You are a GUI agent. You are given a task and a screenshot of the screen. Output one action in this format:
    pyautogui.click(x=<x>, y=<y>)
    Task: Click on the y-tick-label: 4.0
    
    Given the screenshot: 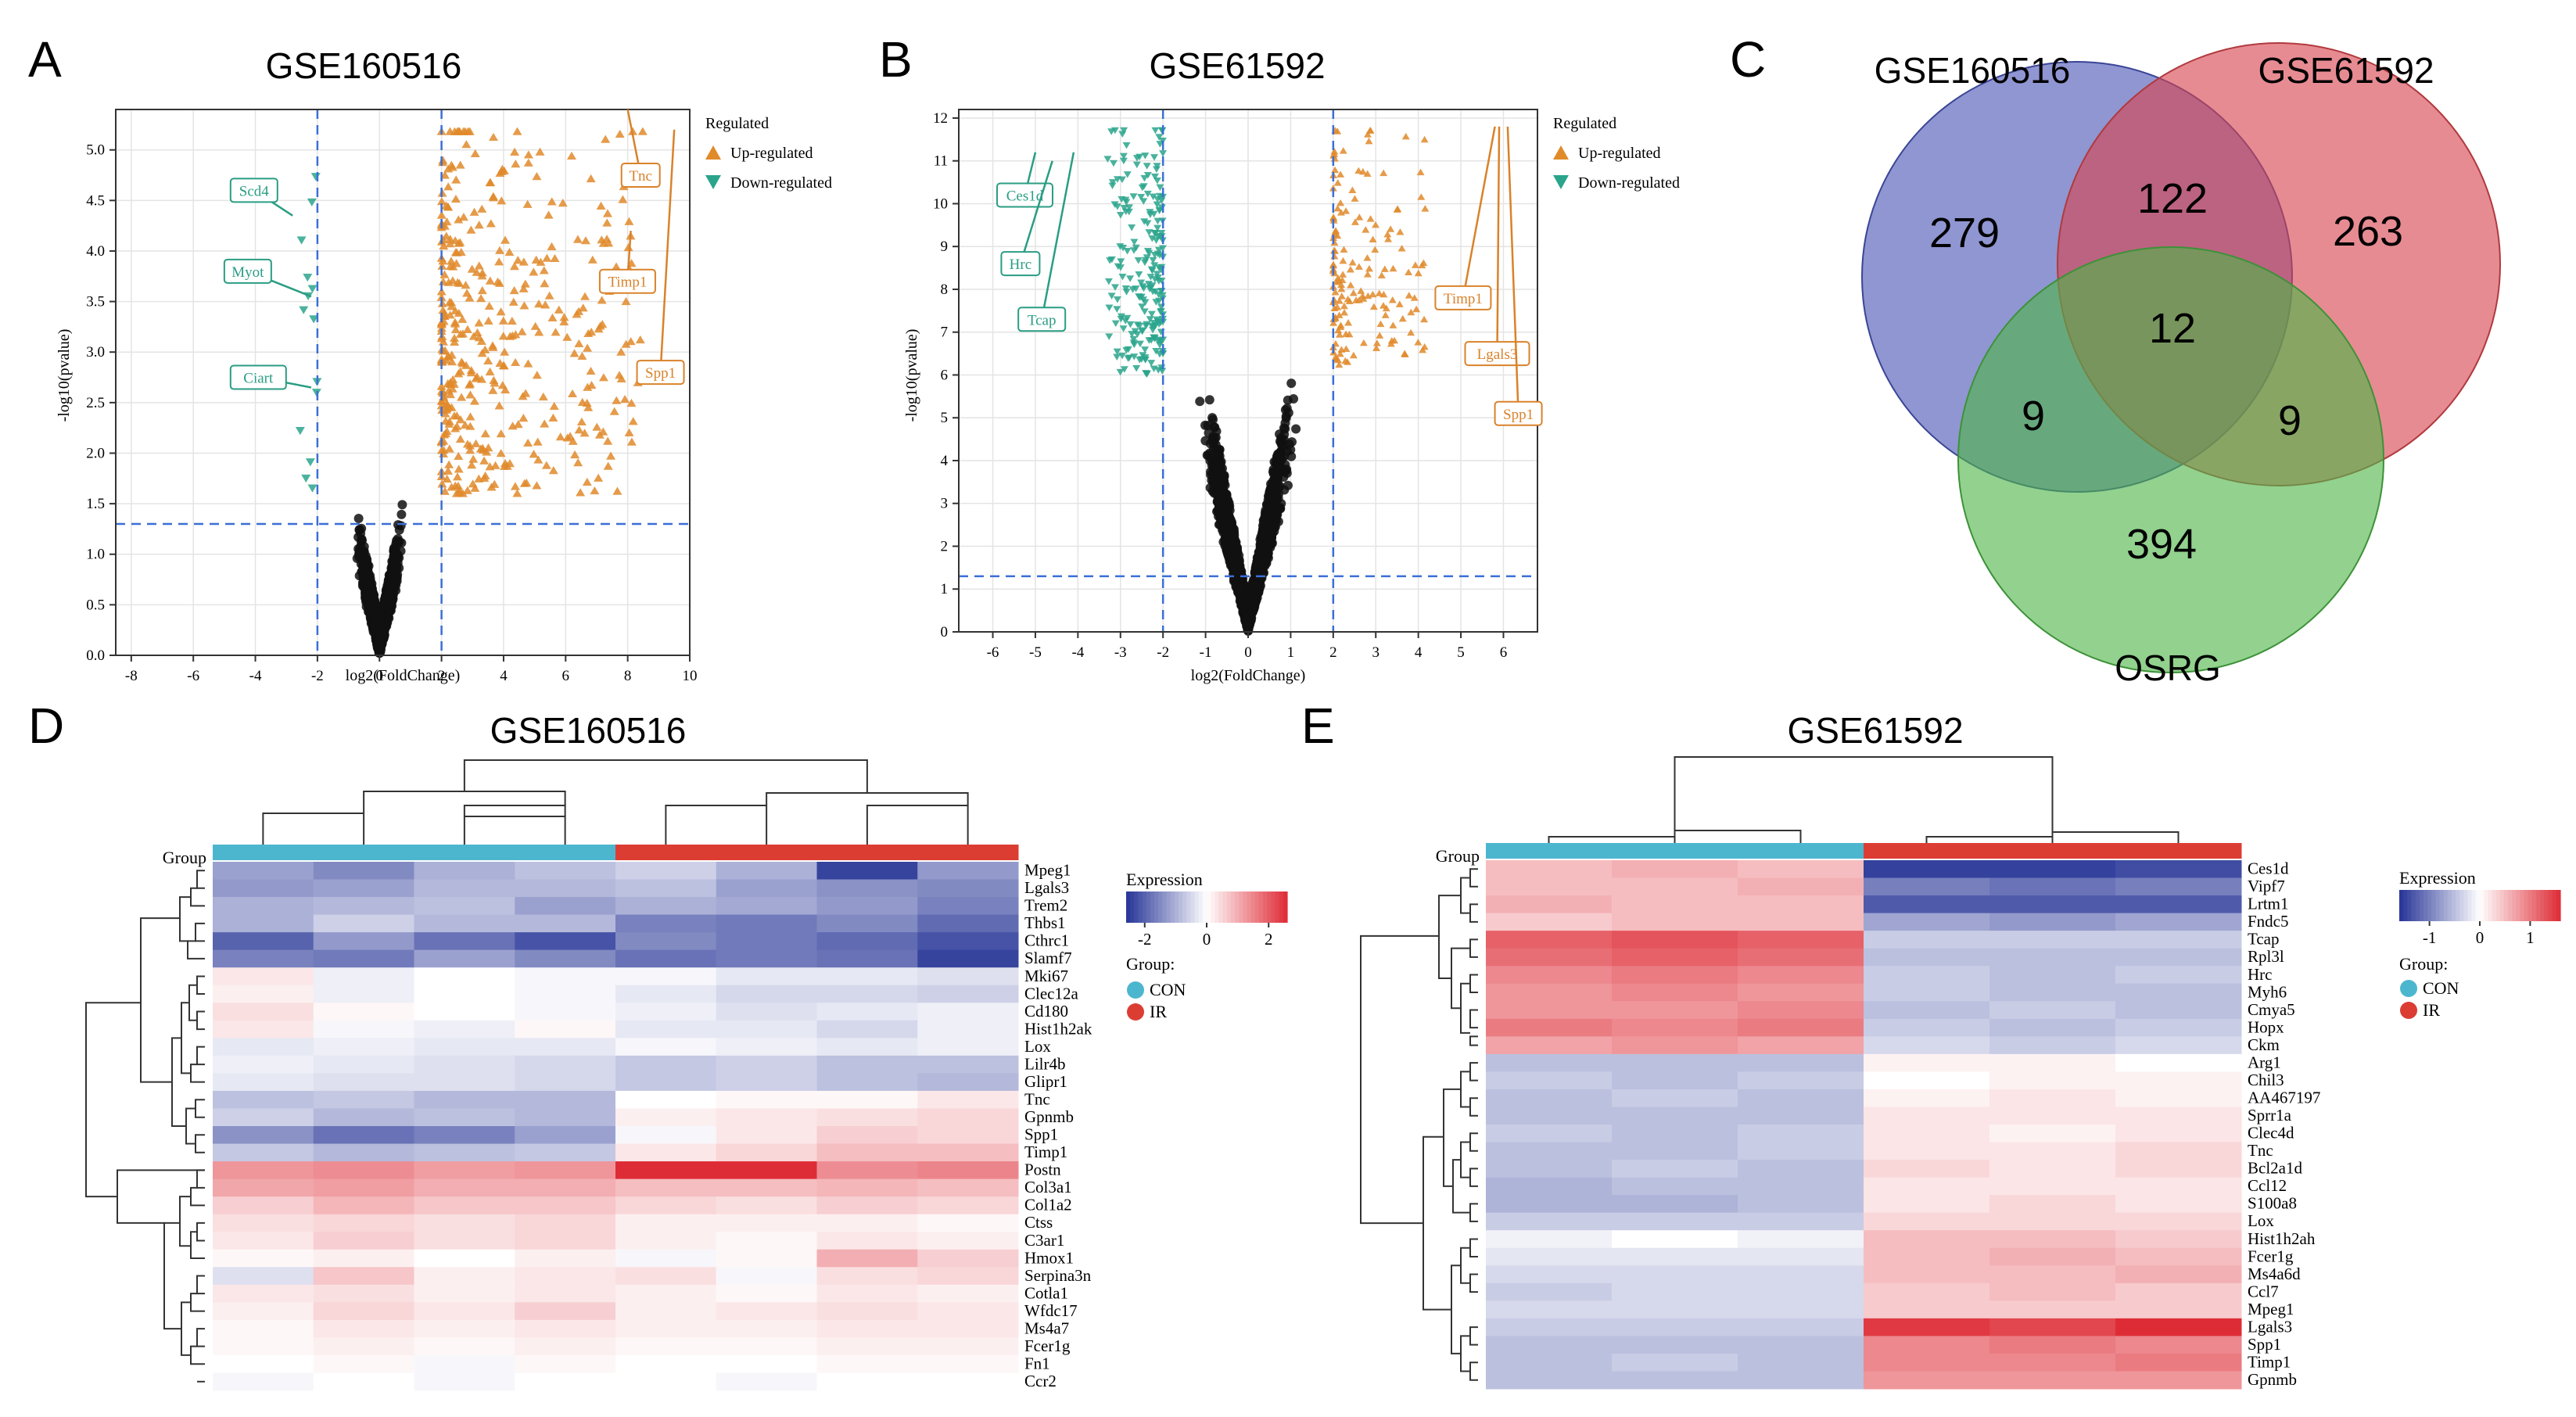 What is the action you would take?
    pyautogui.click(x=95, y=252)
    